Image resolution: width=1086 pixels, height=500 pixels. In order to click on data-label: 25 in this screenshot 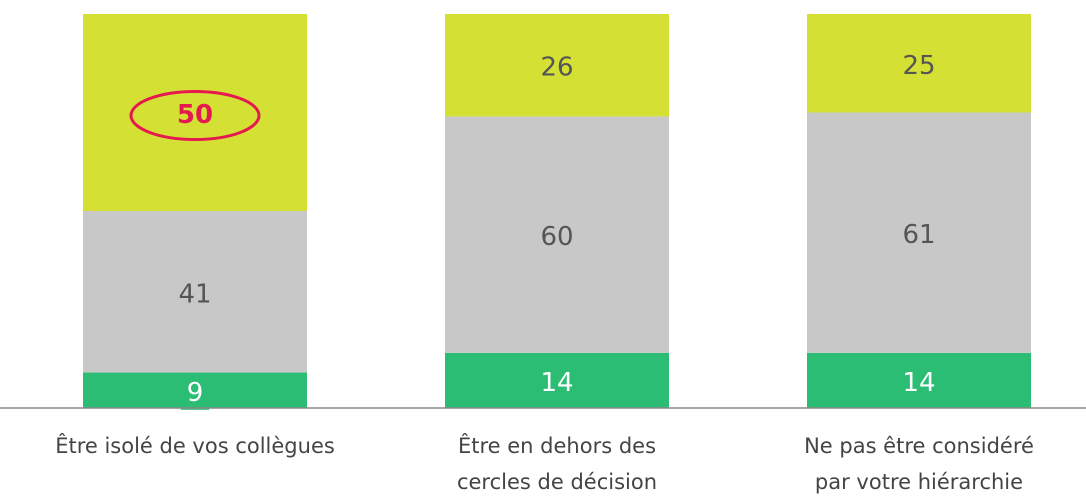, I will do `click(918, 66)`.